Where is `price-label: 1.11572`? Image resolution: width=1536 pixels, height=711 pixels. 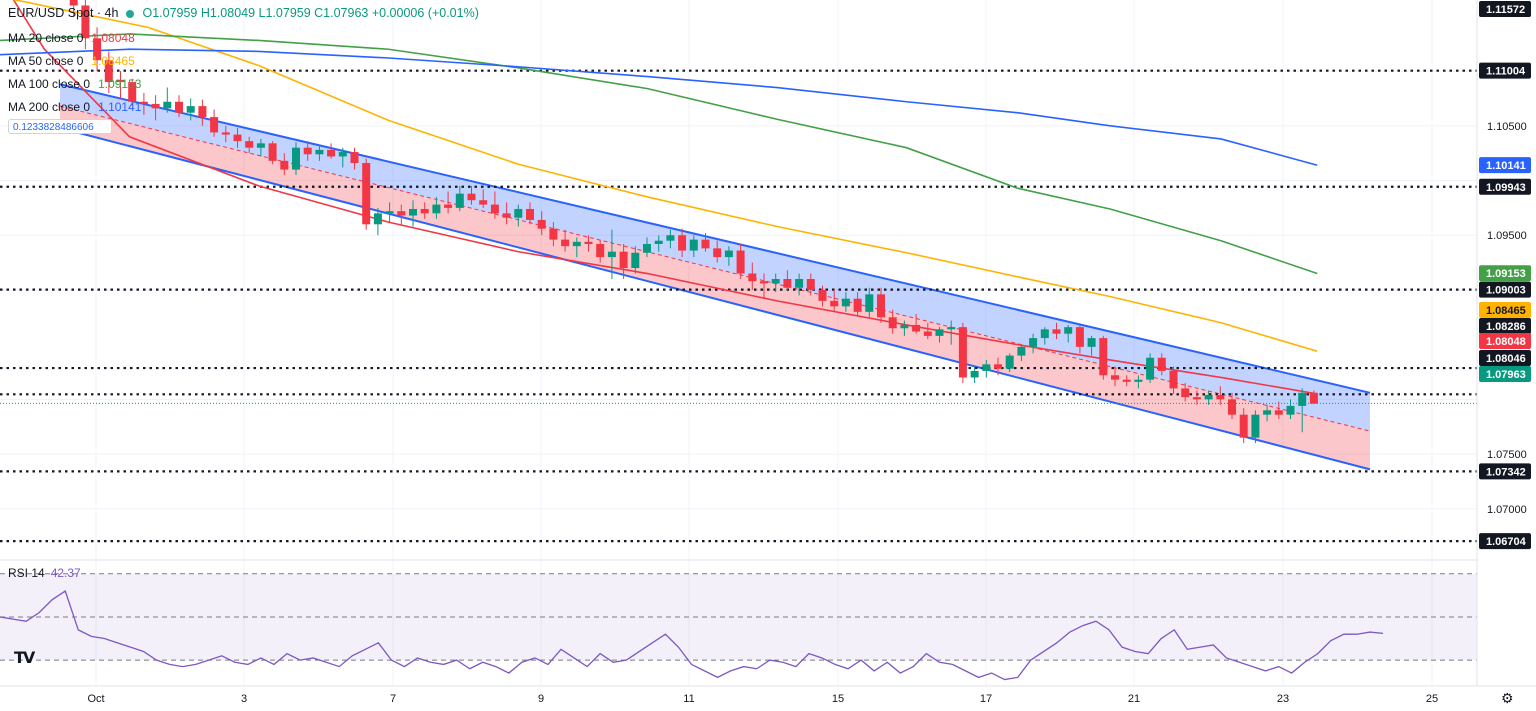 price-label: 1.11572 is located at coordinates (1505, 10).